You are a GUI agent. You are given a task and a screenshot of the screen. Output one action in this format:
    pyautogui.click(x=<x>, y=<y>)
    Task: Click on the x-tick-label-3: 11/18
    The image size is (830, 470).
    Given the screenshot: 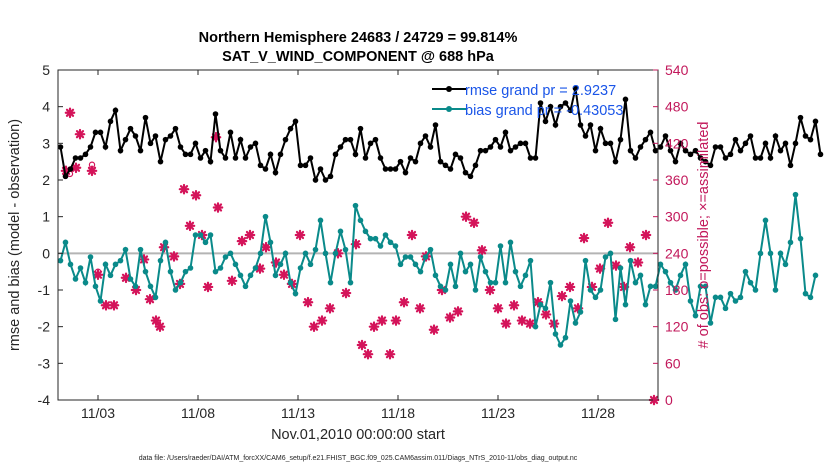 What is the action you would take?
    pyautogui.click(x=398, y=413)
    